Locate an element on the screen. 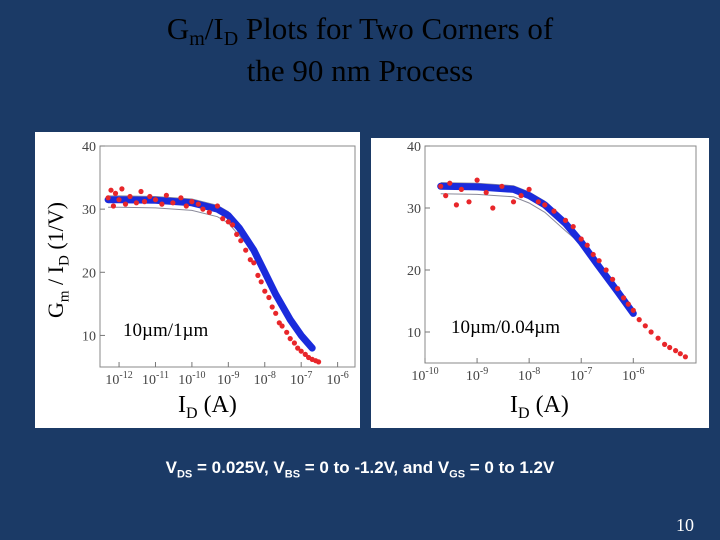  x-tick-label: 10⁻¹² is located at coordinates (118, 379).